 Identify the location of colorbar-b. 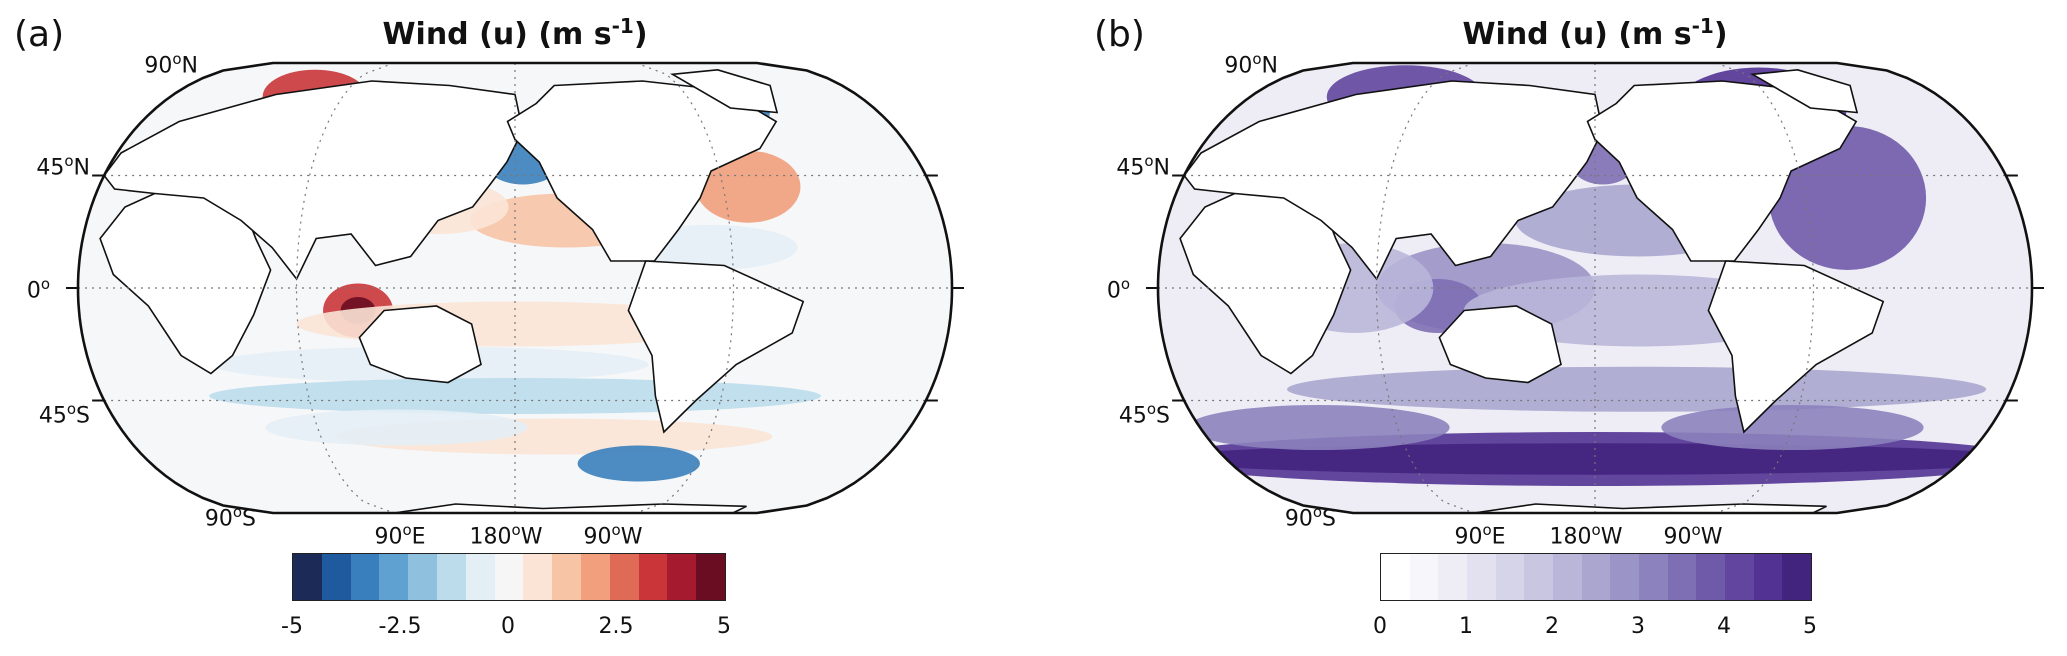
(1596, 577).